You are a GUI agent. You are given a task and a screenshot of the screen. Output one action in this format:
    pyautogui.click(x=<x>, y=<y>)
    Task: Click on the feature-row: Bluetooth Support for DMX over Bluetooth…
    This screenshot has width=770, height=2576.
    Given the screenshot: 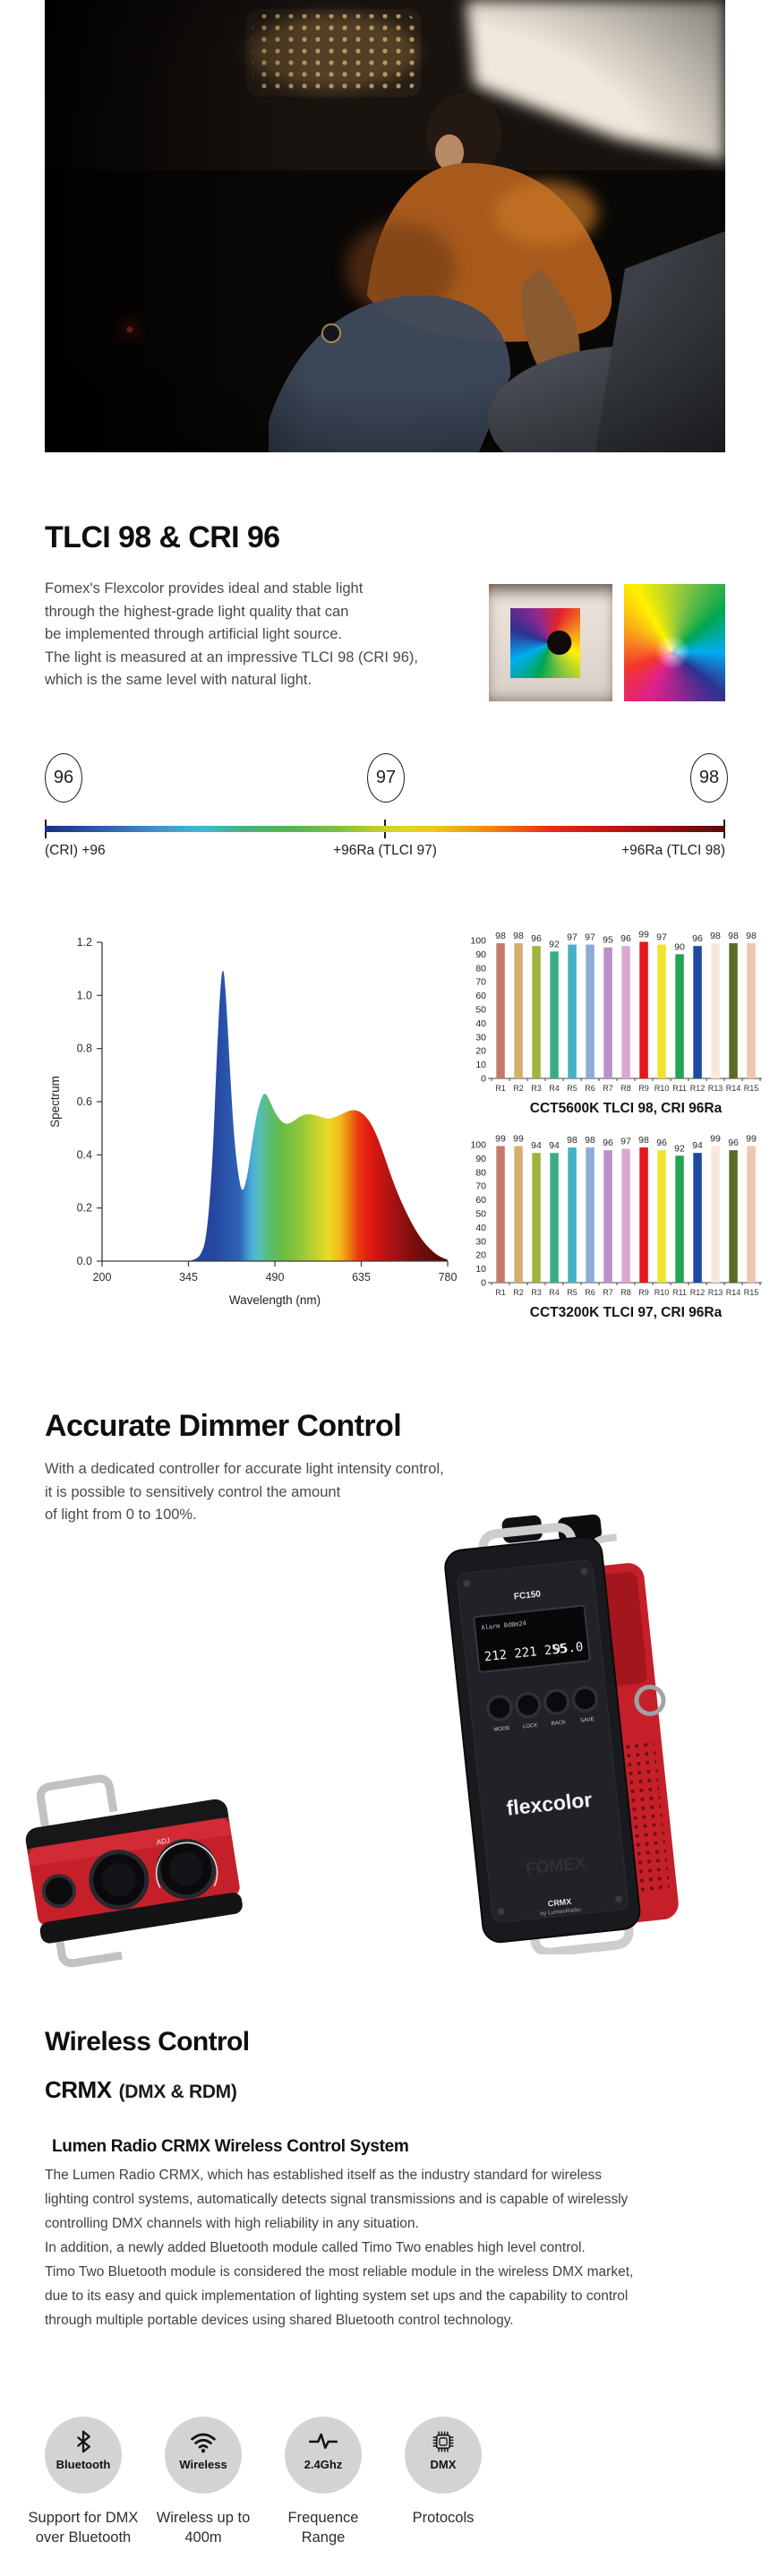 What is the action you would take?
    pyautogui.click(x=277, y=2482)
    